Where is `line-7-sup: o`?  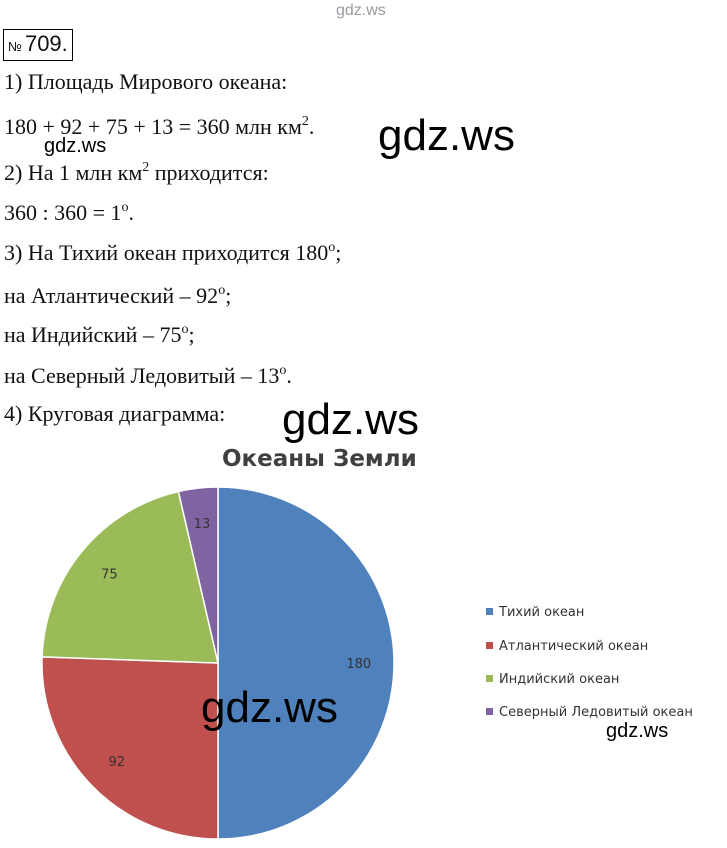
line-7-sup: o is located at coordinates (185, 329).